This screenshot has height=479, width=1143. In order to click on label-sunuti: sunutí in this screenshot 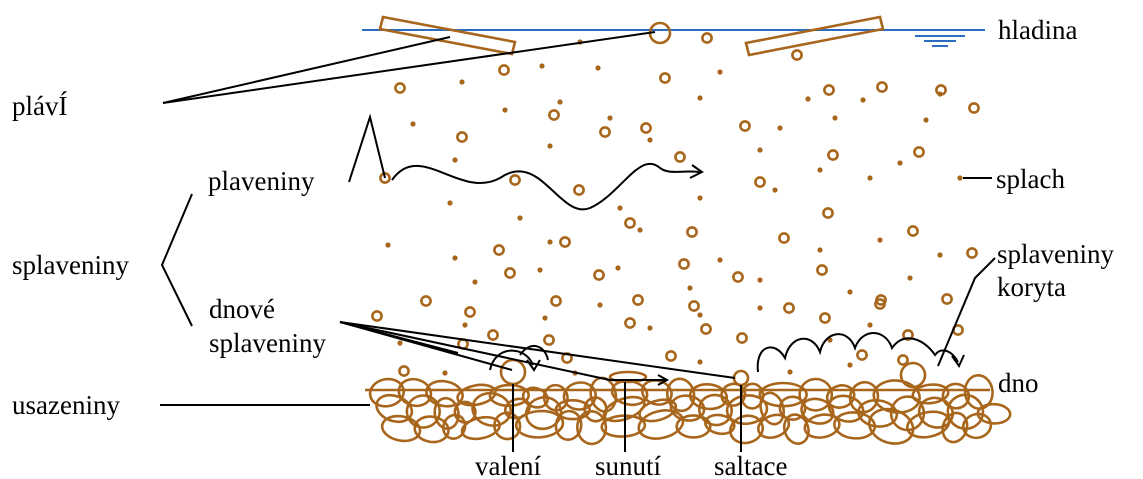, I will do `click(628, 465)`.